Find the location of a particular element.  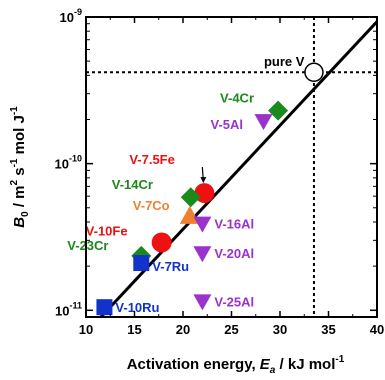

marker-v-14cr is located at coordinates (190, 197).